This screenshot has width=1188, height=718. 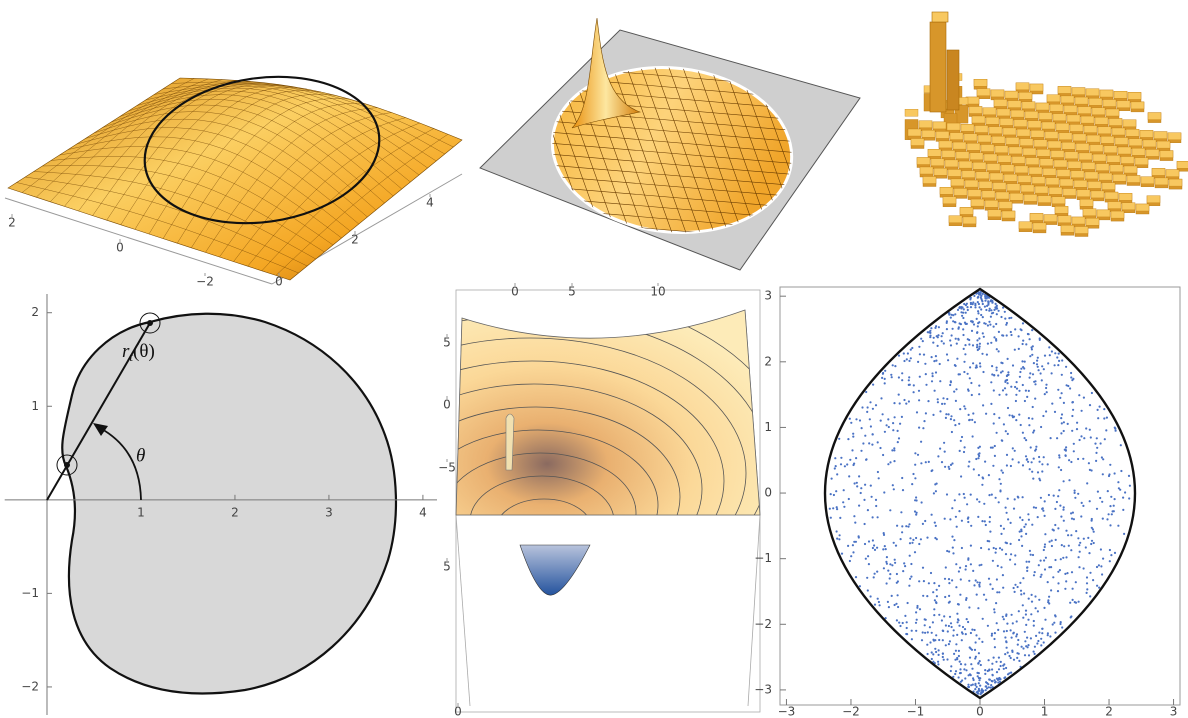 I want to click on y-tick-label: 4, so click(x=430, y=203).